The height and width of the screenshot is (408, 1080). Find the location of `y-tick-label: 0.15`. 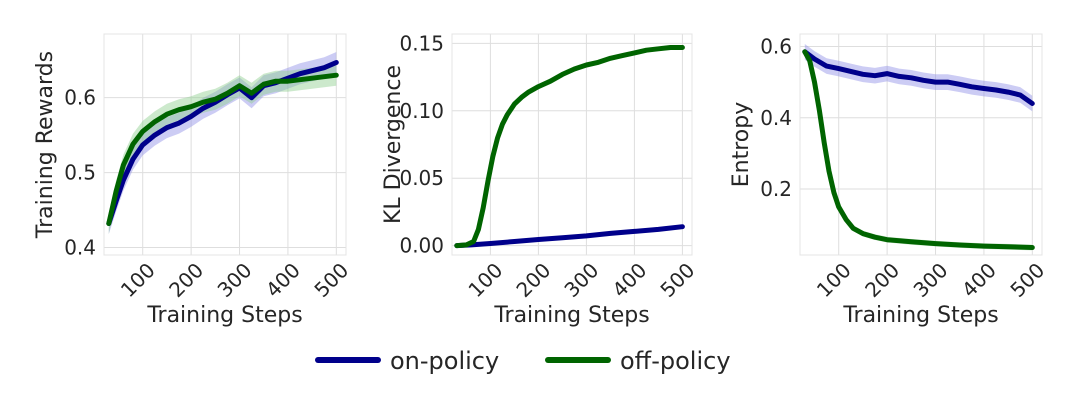

y-tick-label: 0.15 is located at coordinates (421, 43).